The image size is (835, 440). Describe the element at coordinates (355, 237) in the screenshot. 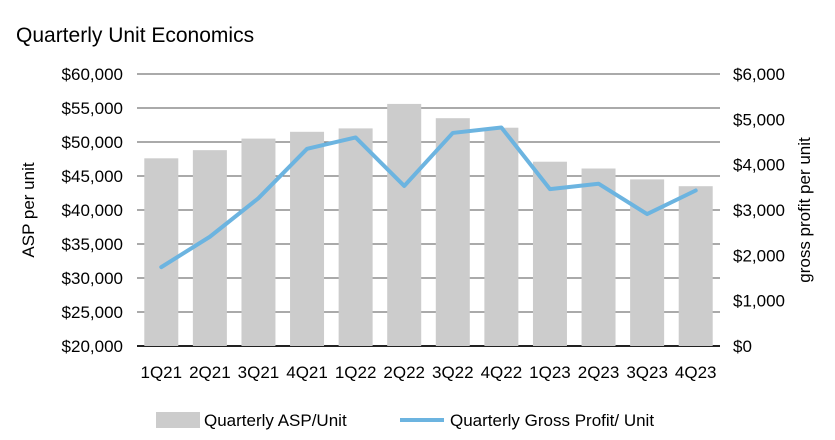

I see `bar-1Q22` at that location.